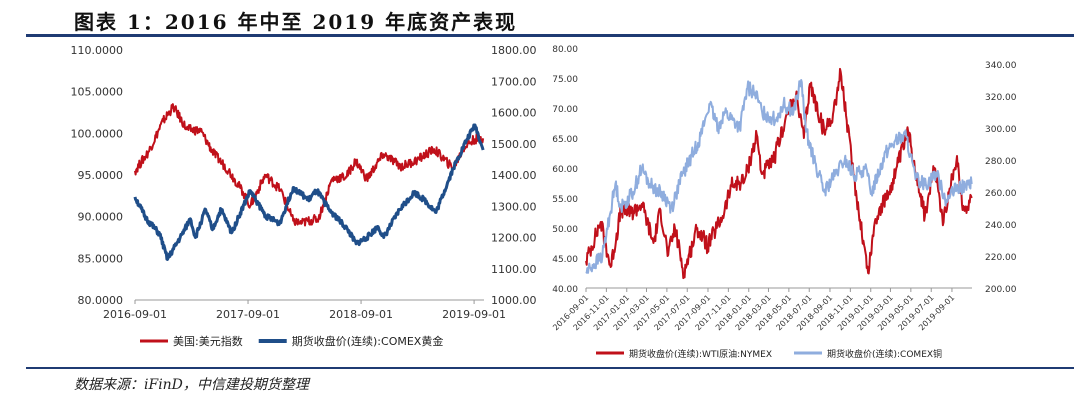 Image resolution: width=1080 pixels, height=406 pixels. What do you see at coordinates (135, 314) in the screenshot?
I see `left-xtick-label: 2016-09-01` at bounding box center [135, 314].